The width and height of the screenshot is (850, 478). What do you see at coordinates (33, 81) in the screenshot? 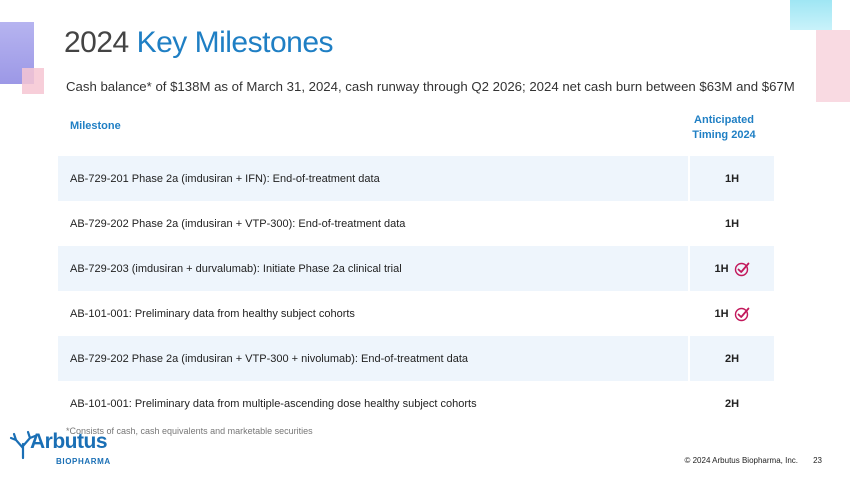
I see `decor-block-pink` at bounding box center [33, 81].